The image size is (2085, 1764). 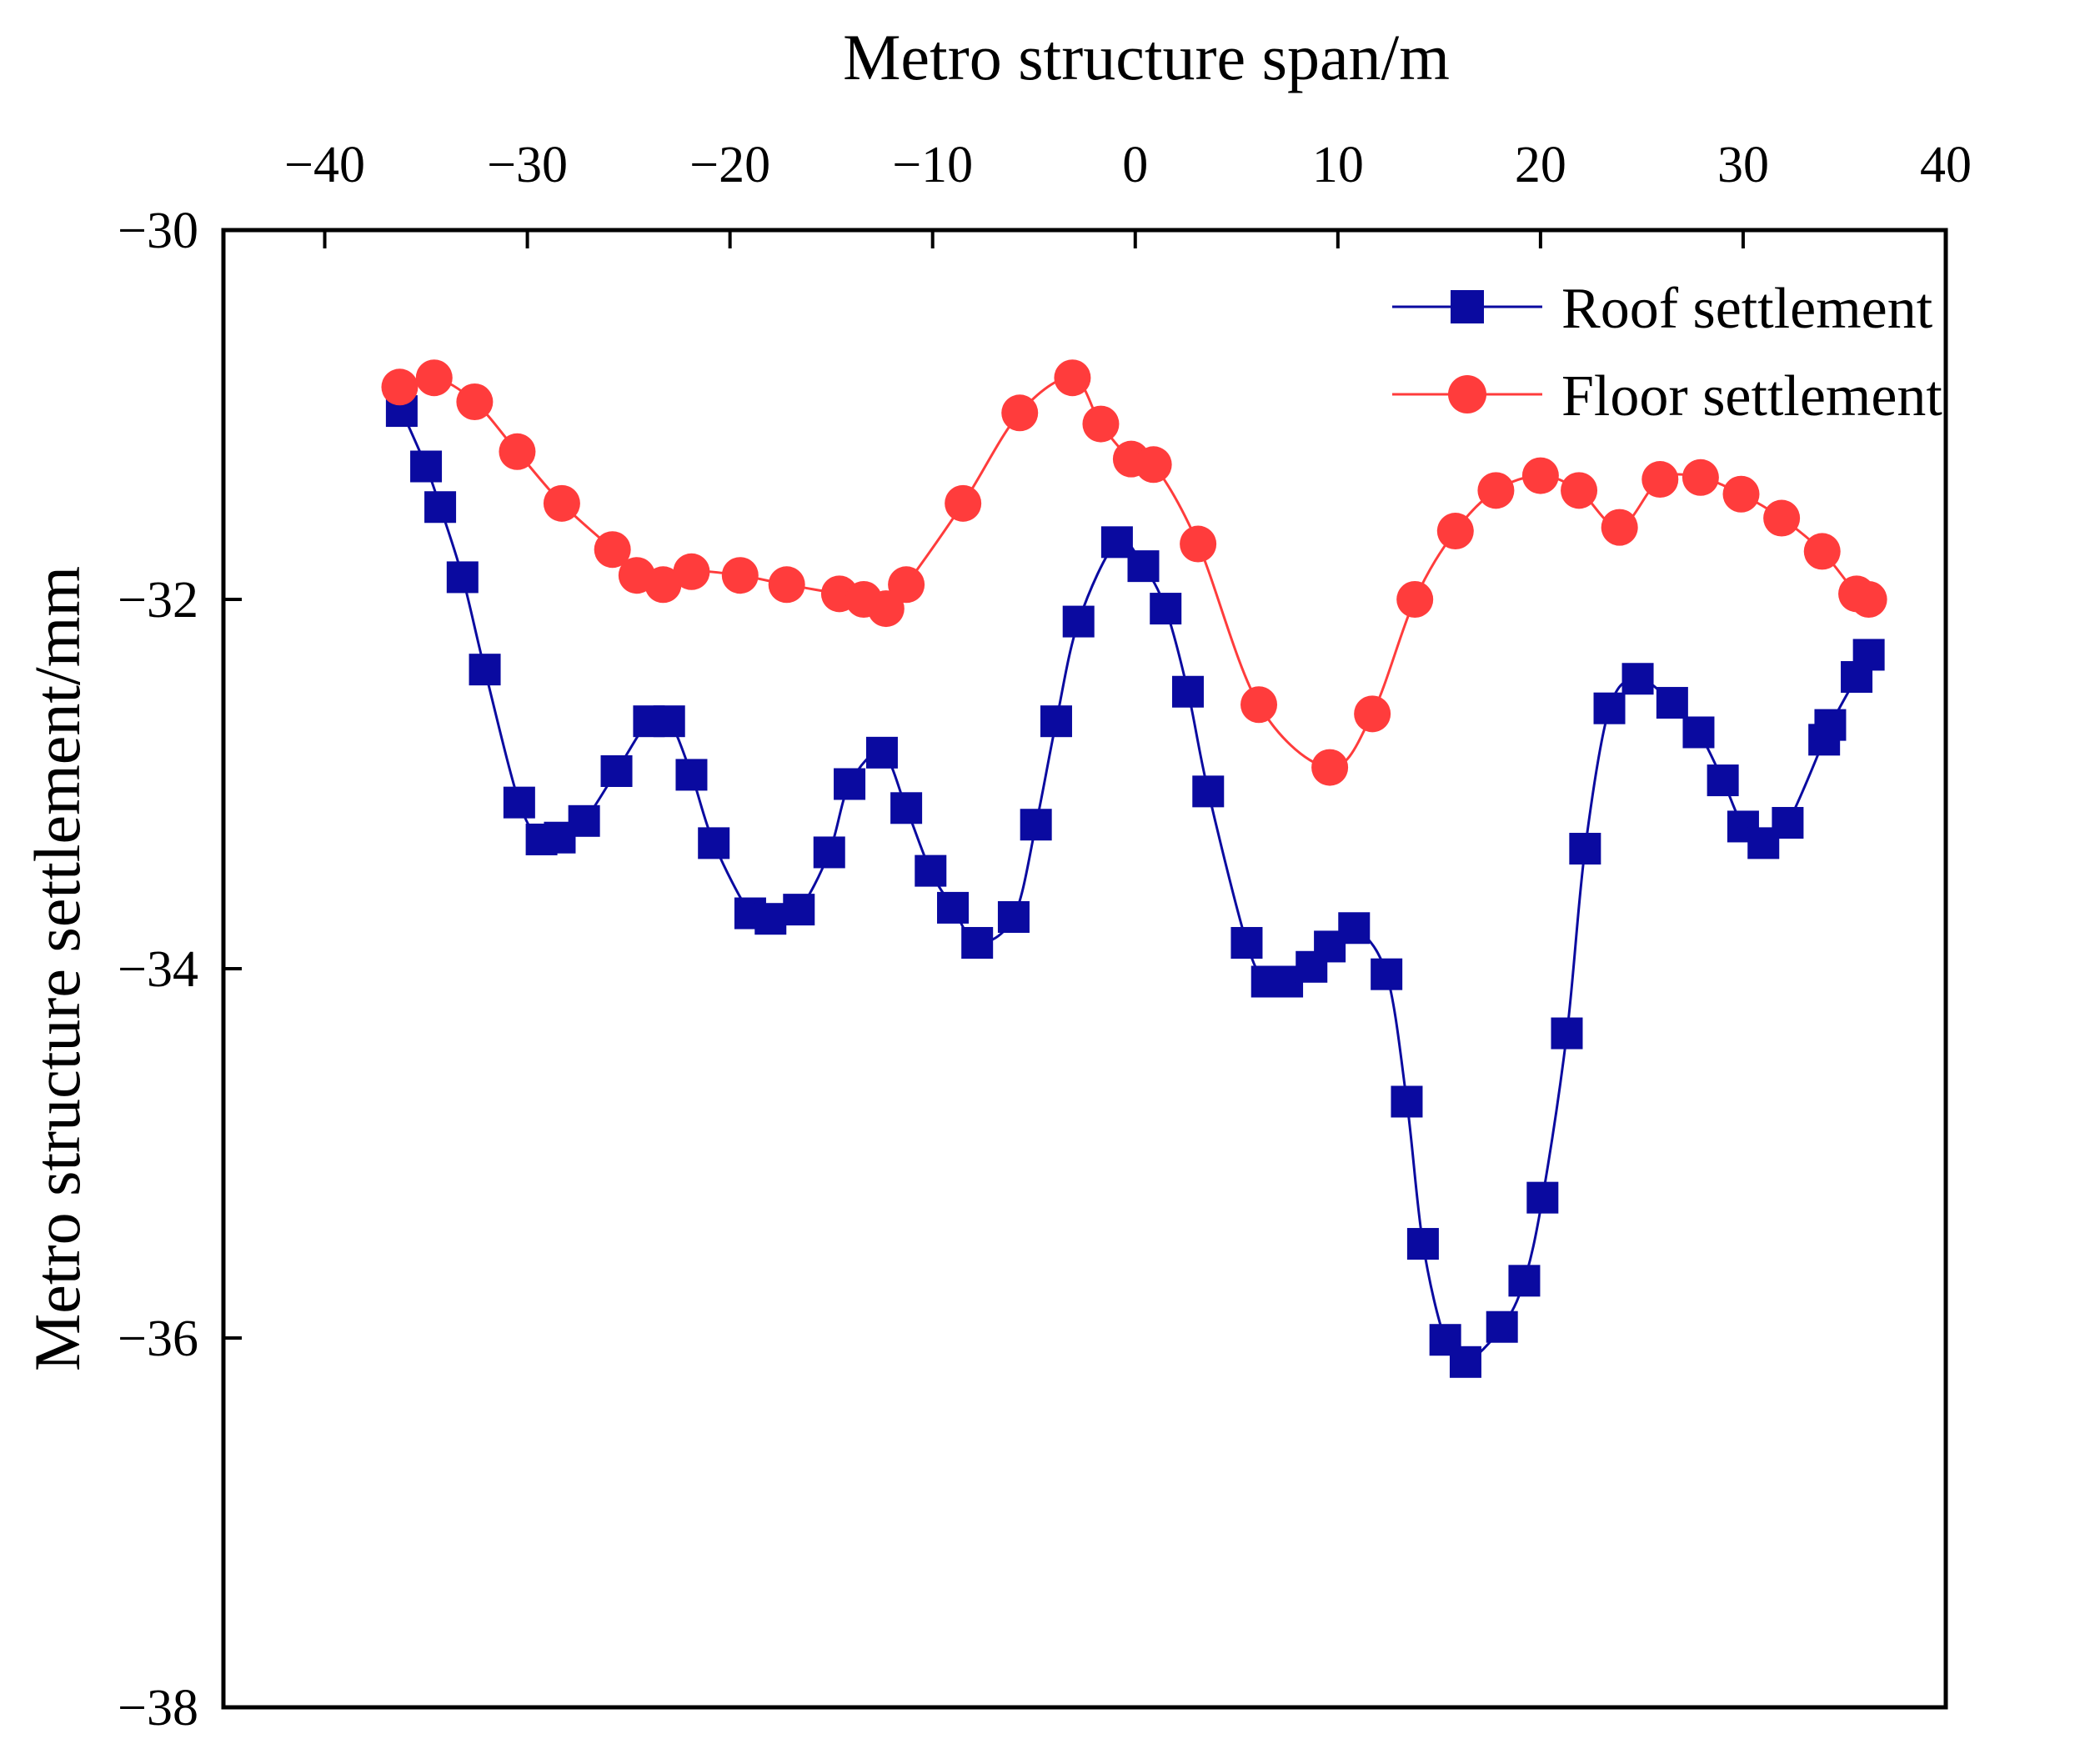 What do you see at coordinates (1751, 396) in the screenshot?
I see `legend-floor-label: Floor settlement` at bounding box center [1751, 396].